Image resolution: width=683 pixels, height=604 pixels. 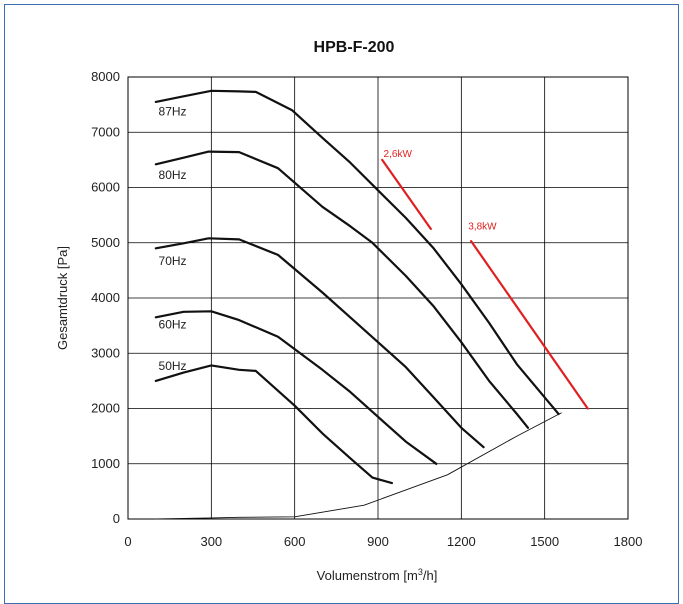 I want to click on series-label-87hz: 87Hz, so click(x=173, y=112).